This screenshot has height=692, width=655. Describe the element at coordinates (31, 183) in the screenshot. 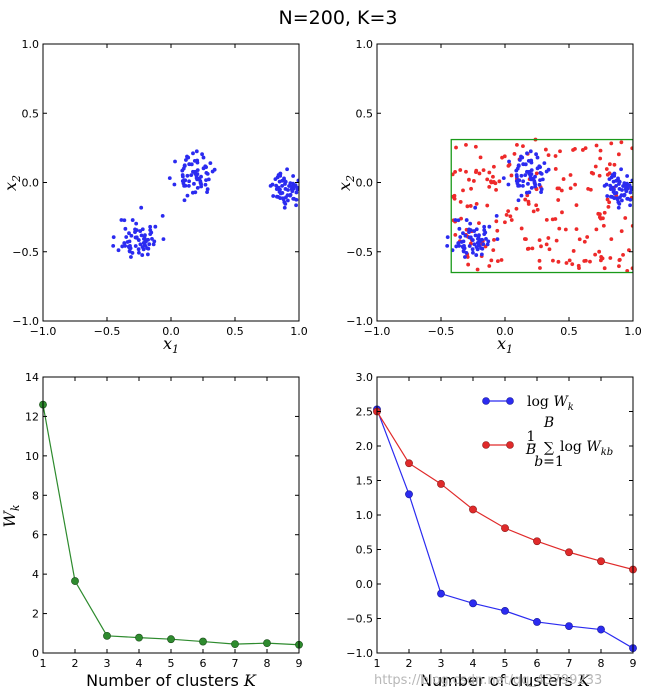

I see `y-tick-label: 0.0` at that location.